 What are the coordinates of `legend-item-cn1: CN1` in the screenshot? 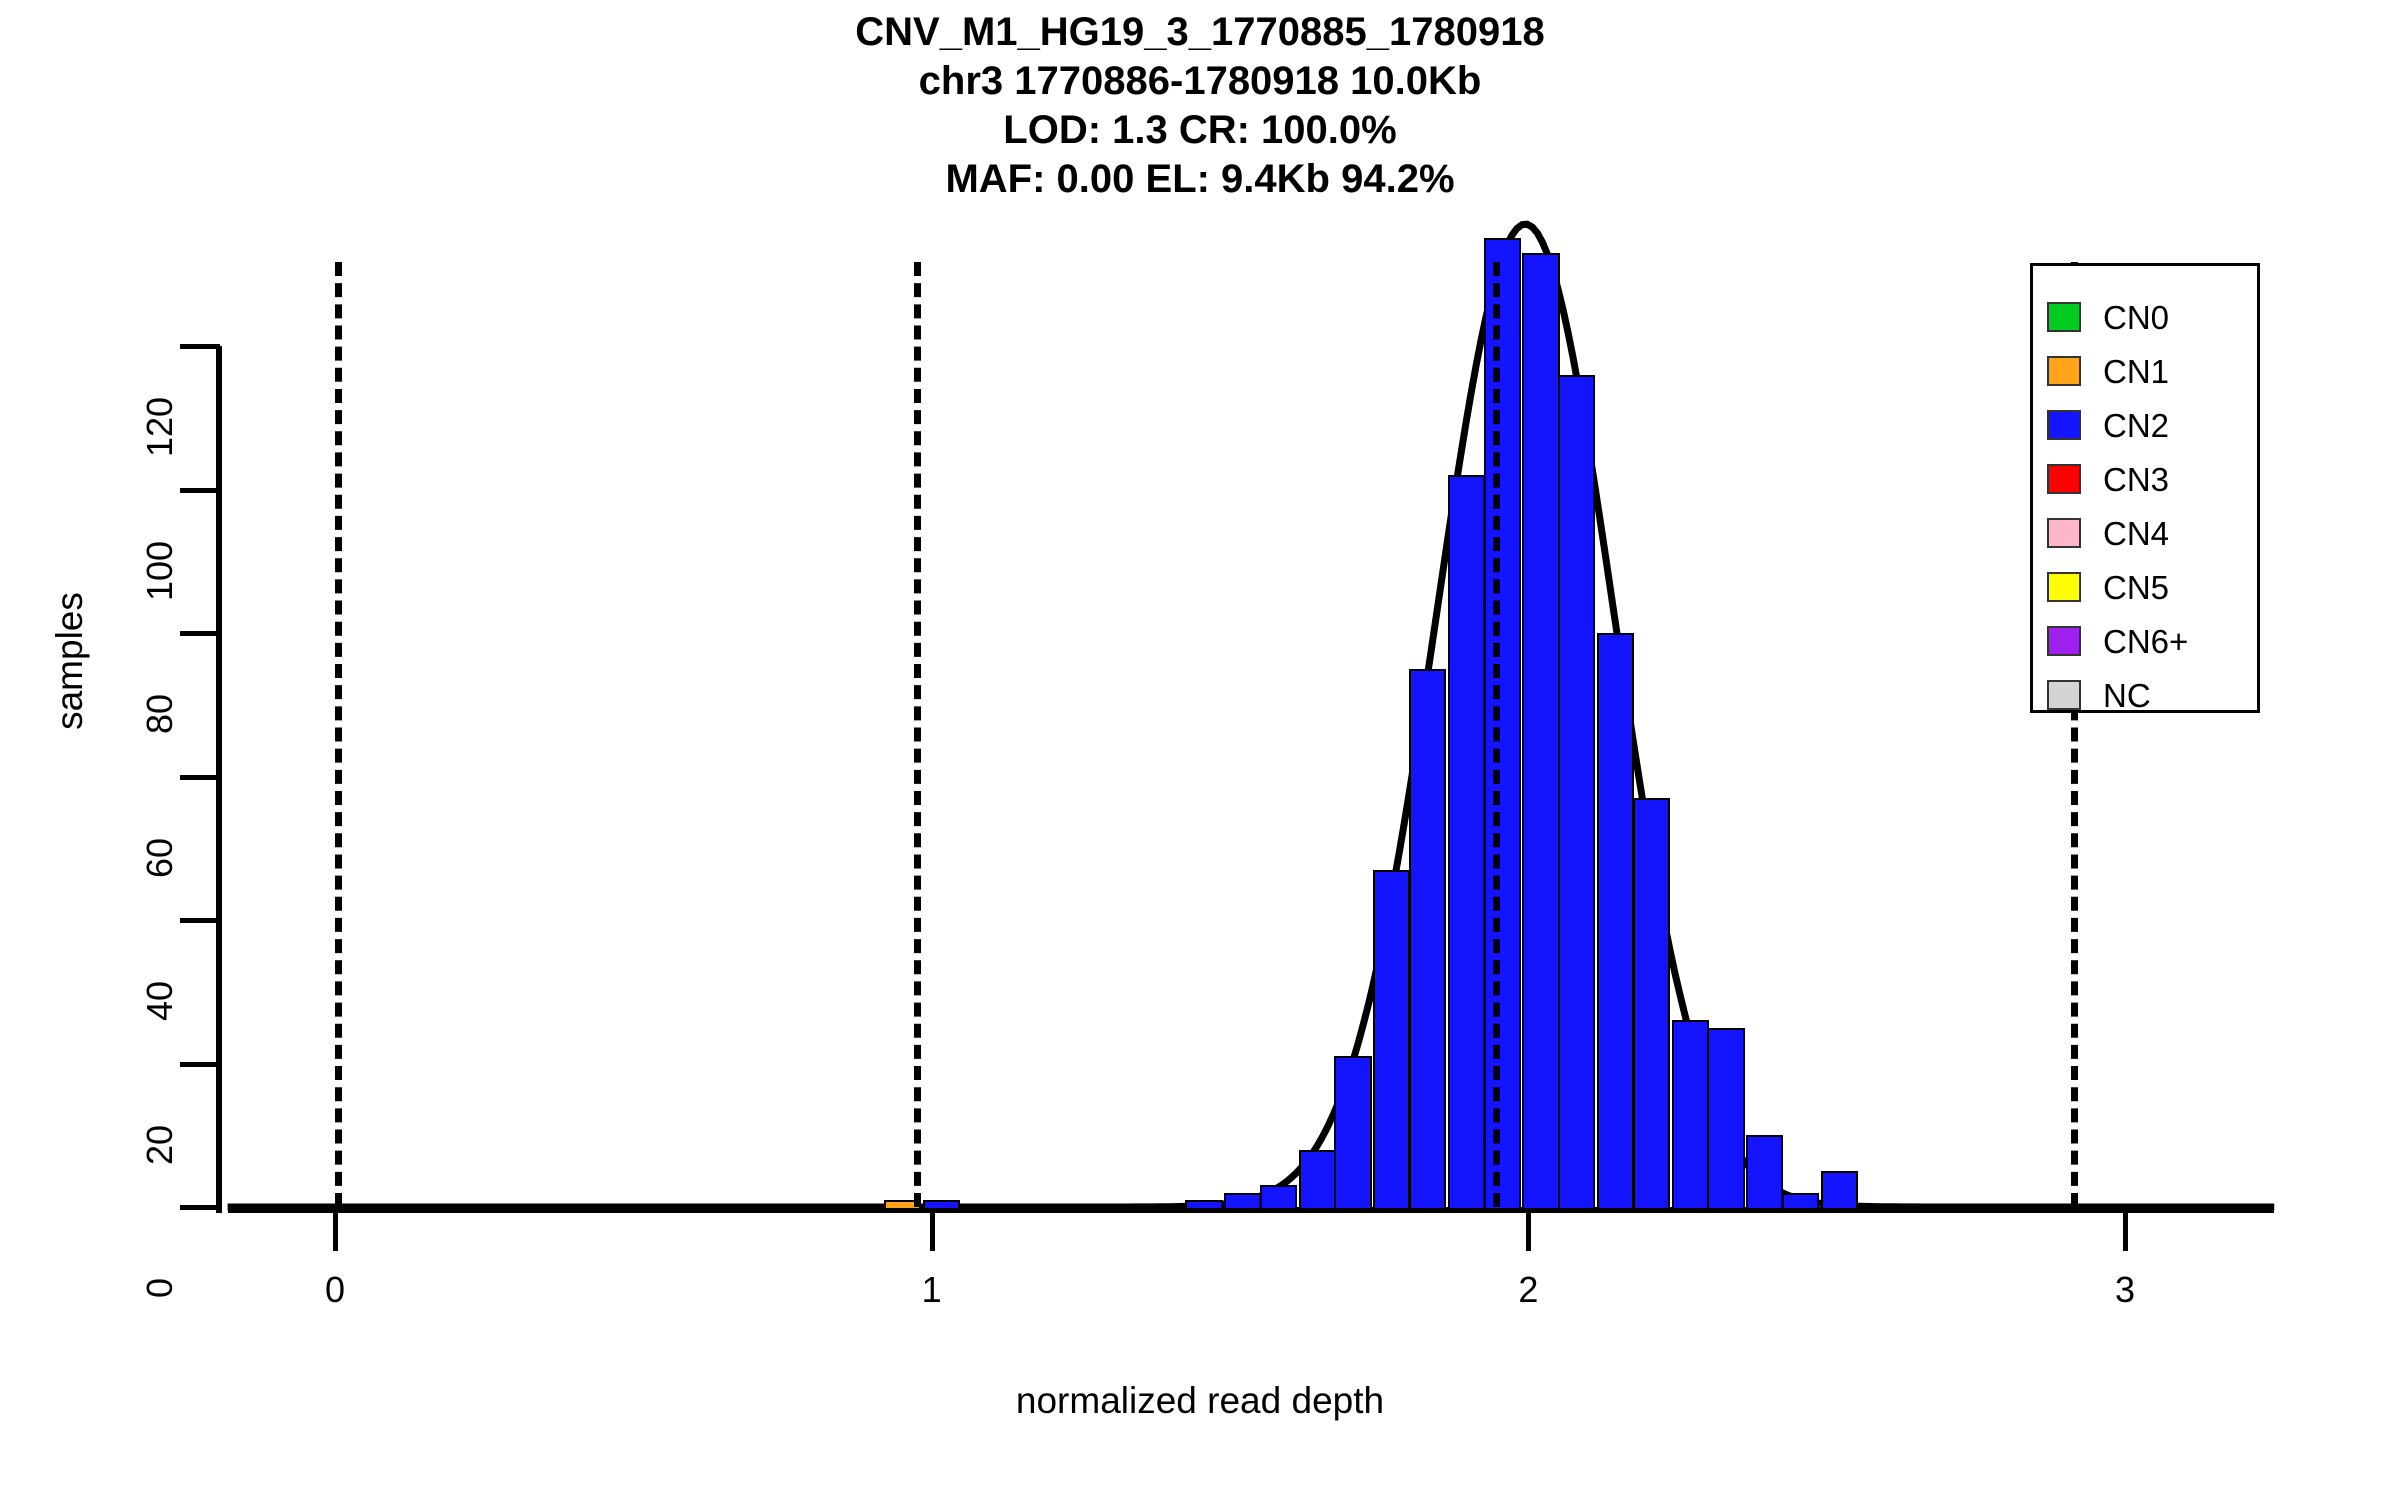 It's located at (2145, 371).